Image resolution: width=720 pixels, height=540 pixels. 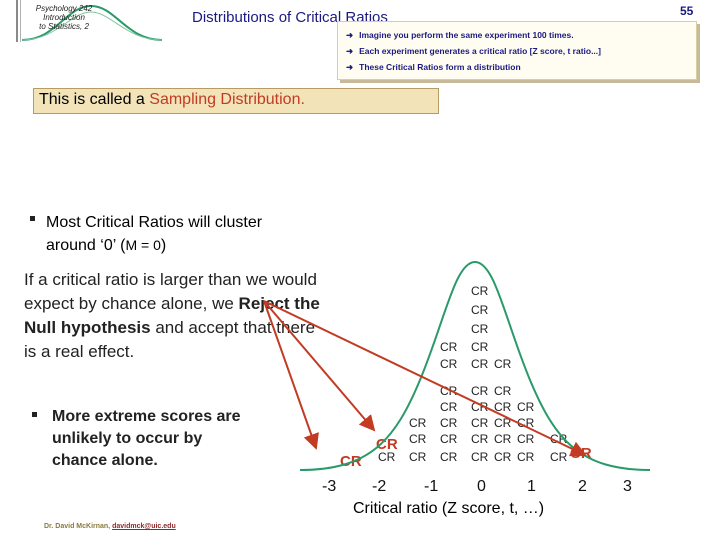 I want to click on course-logo, so click(x=89, y=21).